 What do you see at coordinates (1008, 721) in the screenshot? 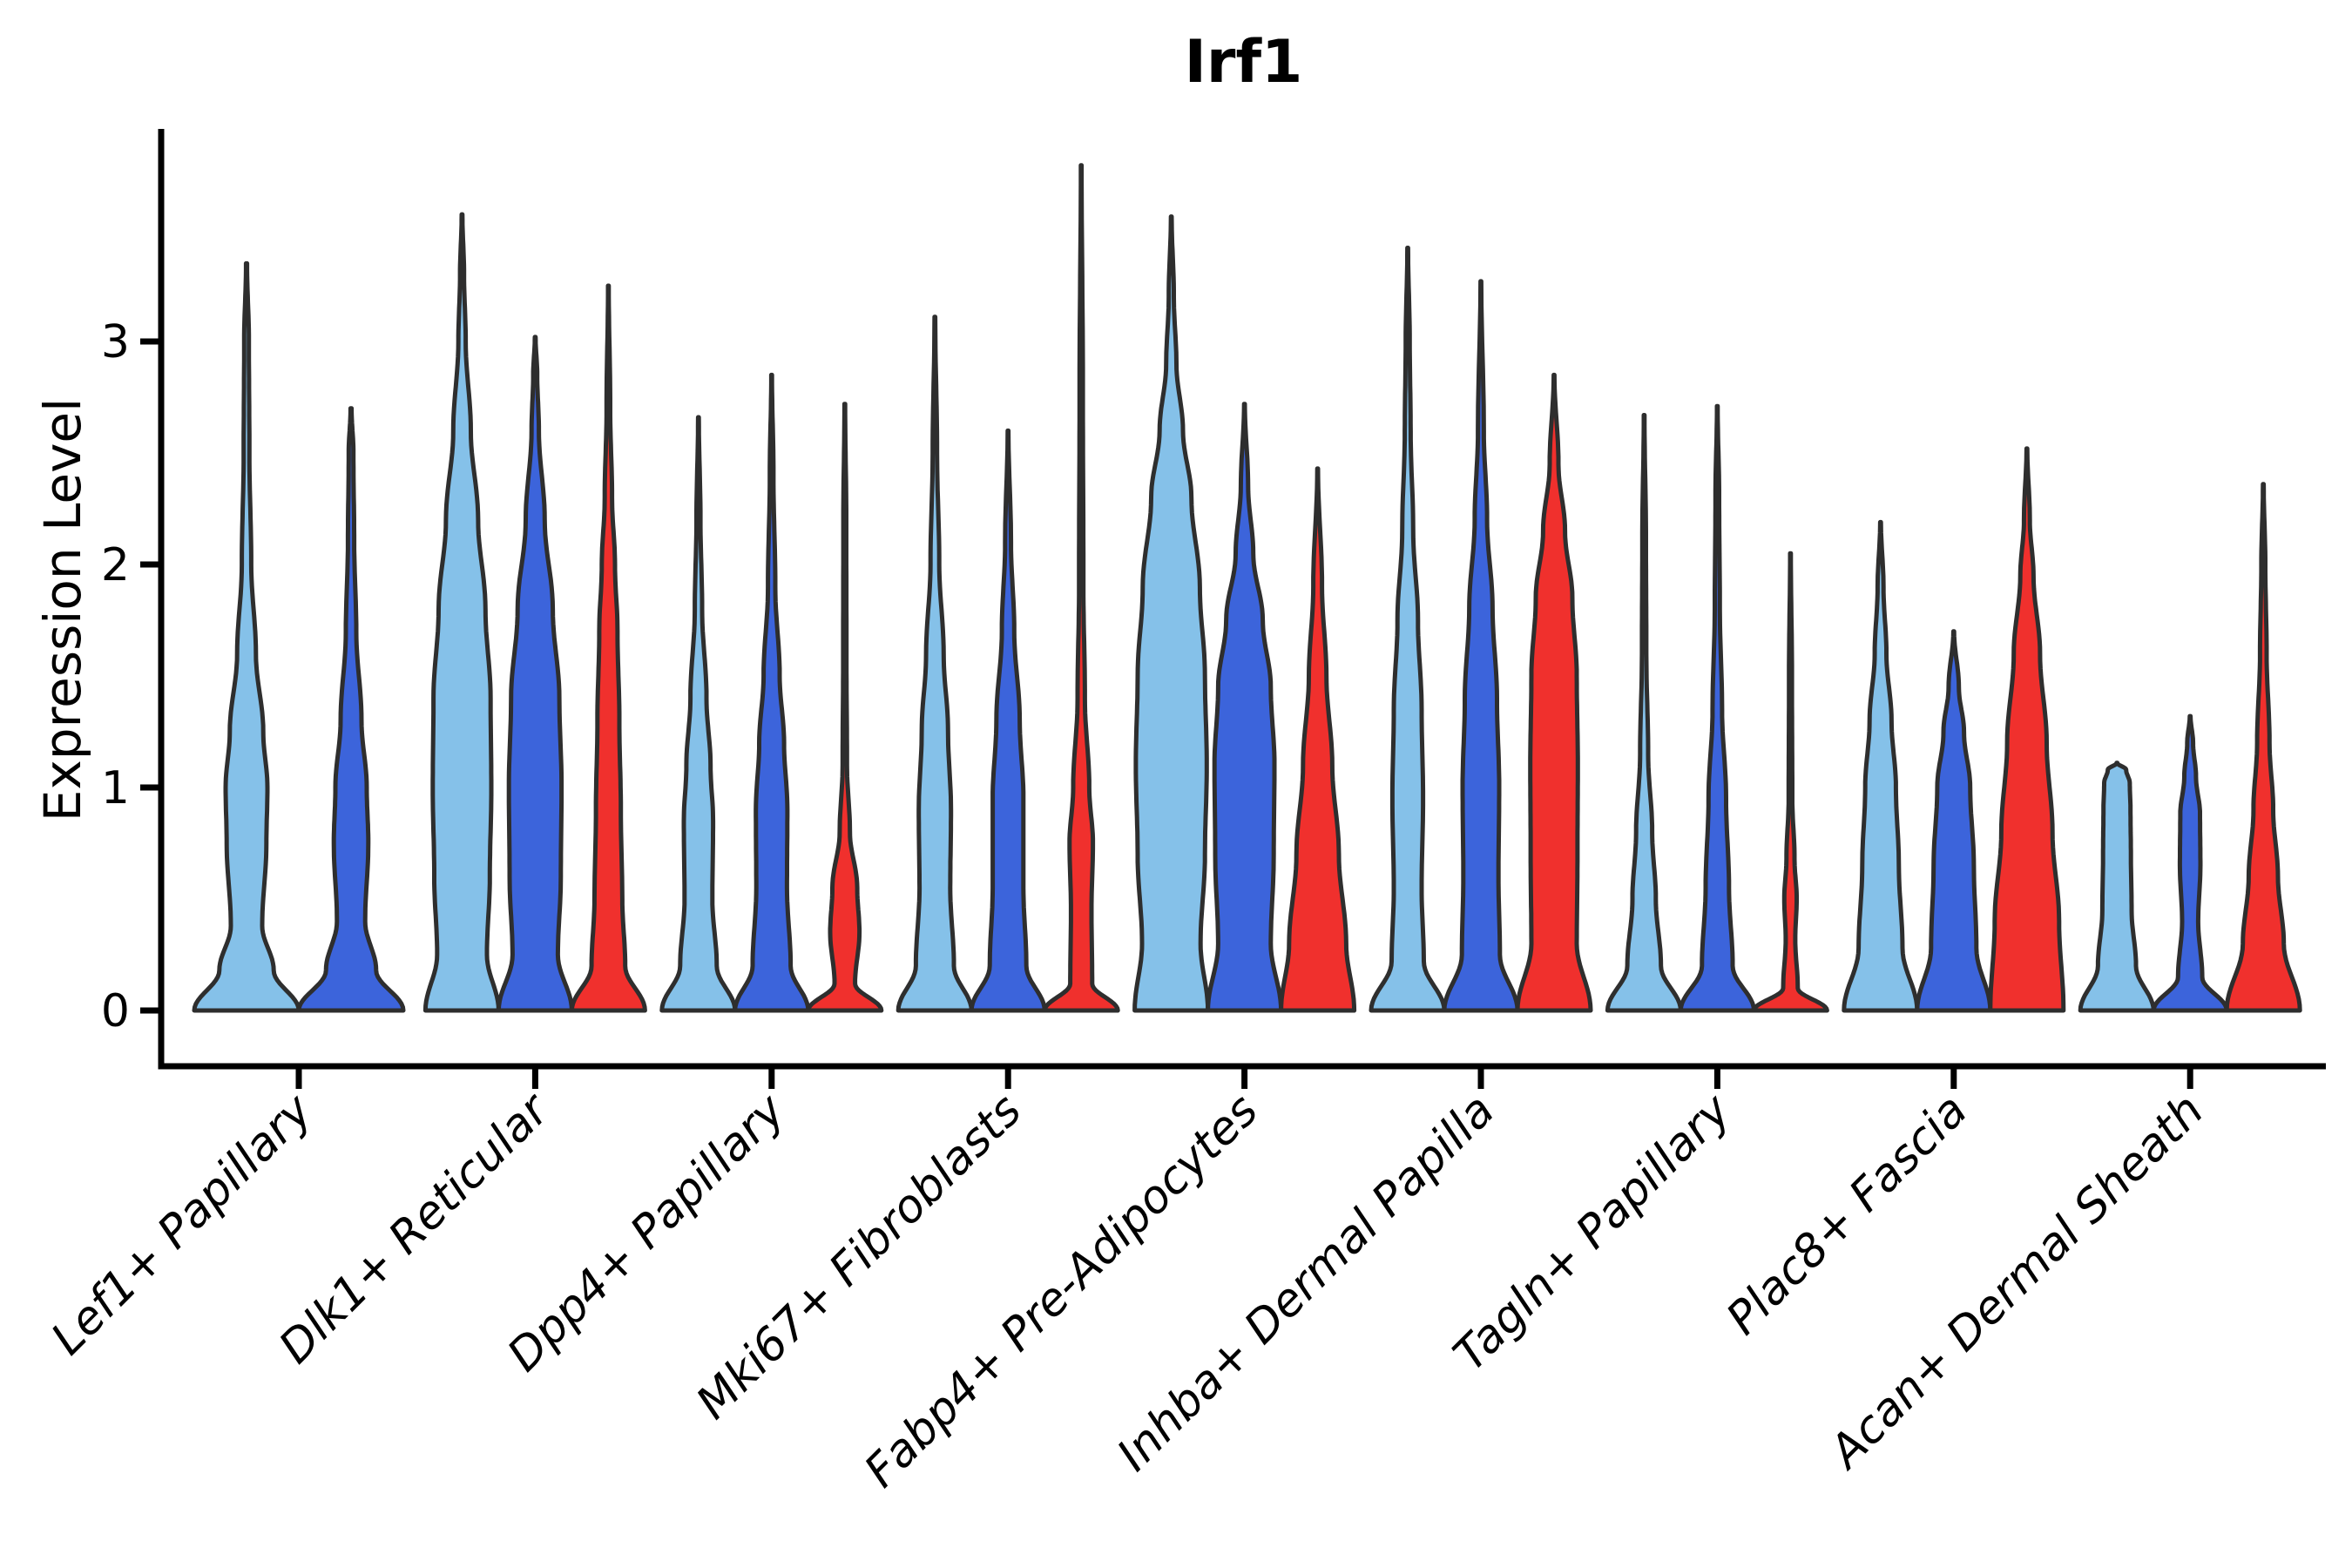
I see `violin-group4-dark_blue` at bounding box center [1008, 721].